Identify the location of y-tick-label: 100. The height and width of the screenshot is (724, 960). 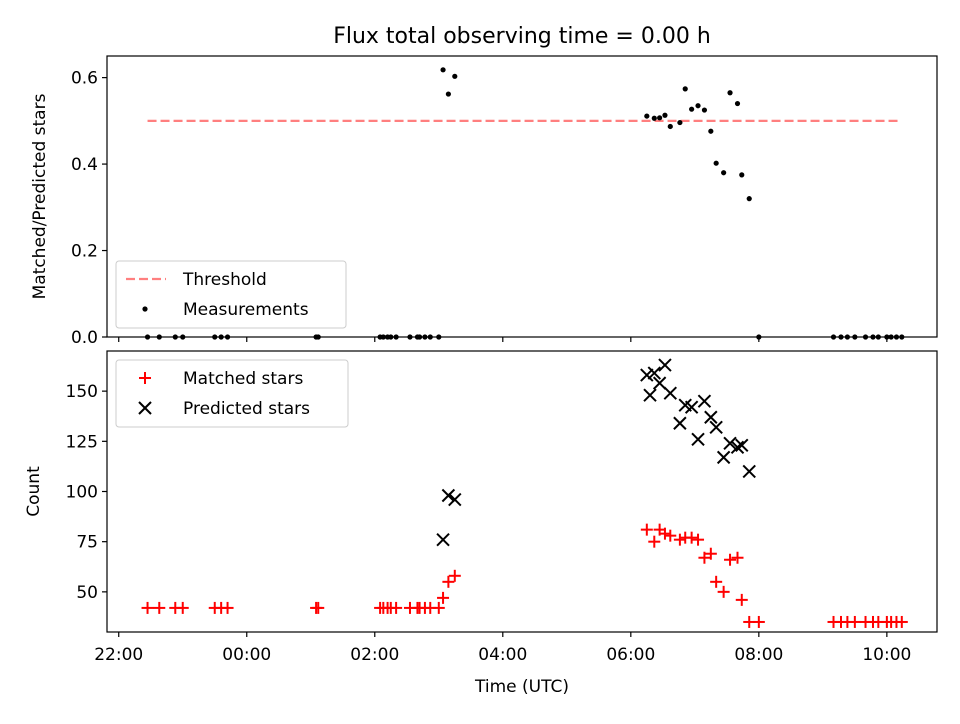
(82, 493).